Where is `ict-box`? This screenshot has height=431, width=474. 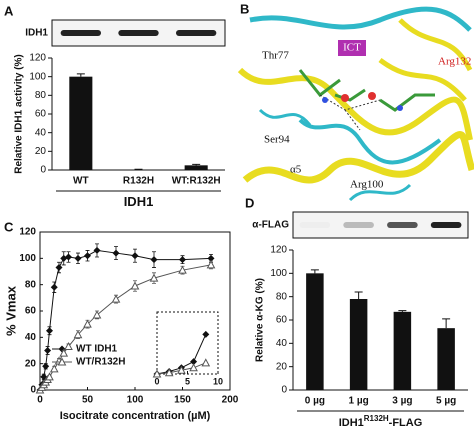
ict-box is located at coordinates (352, 48).